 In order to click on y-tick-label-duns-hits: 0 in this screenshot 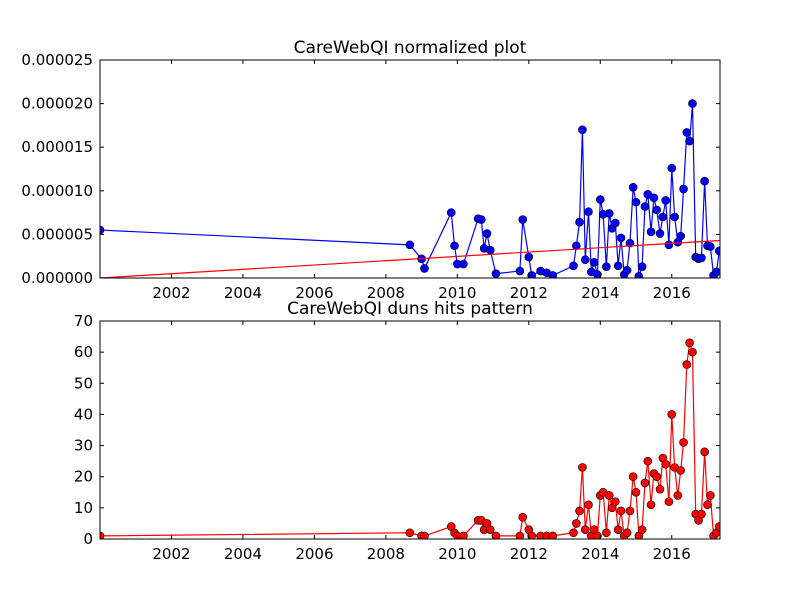, I will do `click(88, 539)`.